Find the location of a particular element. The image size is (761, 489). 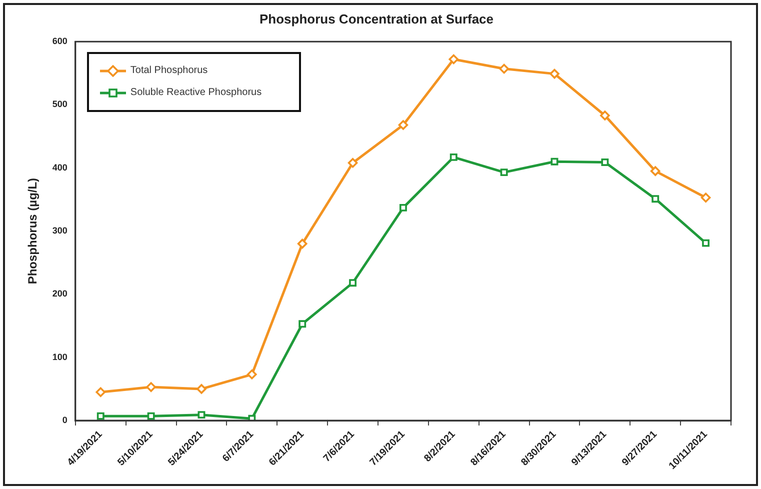

y-tick-label: 200 is located at coordinates (60, 293).